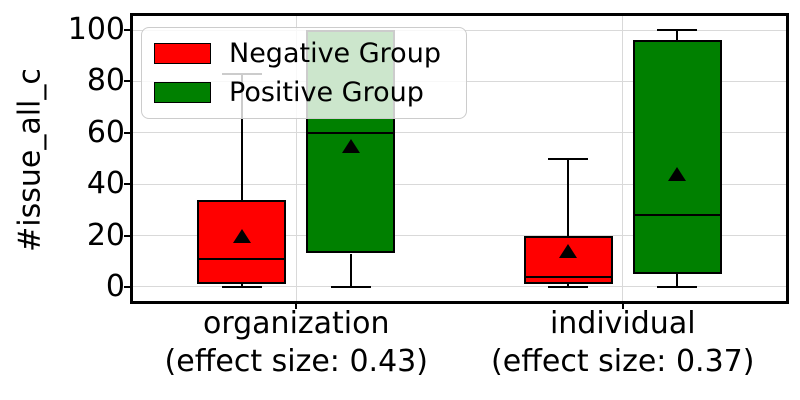 The width and height of the screenshot is (800, 400). I want to click on y-tick-label: 80, so click(105, 81).